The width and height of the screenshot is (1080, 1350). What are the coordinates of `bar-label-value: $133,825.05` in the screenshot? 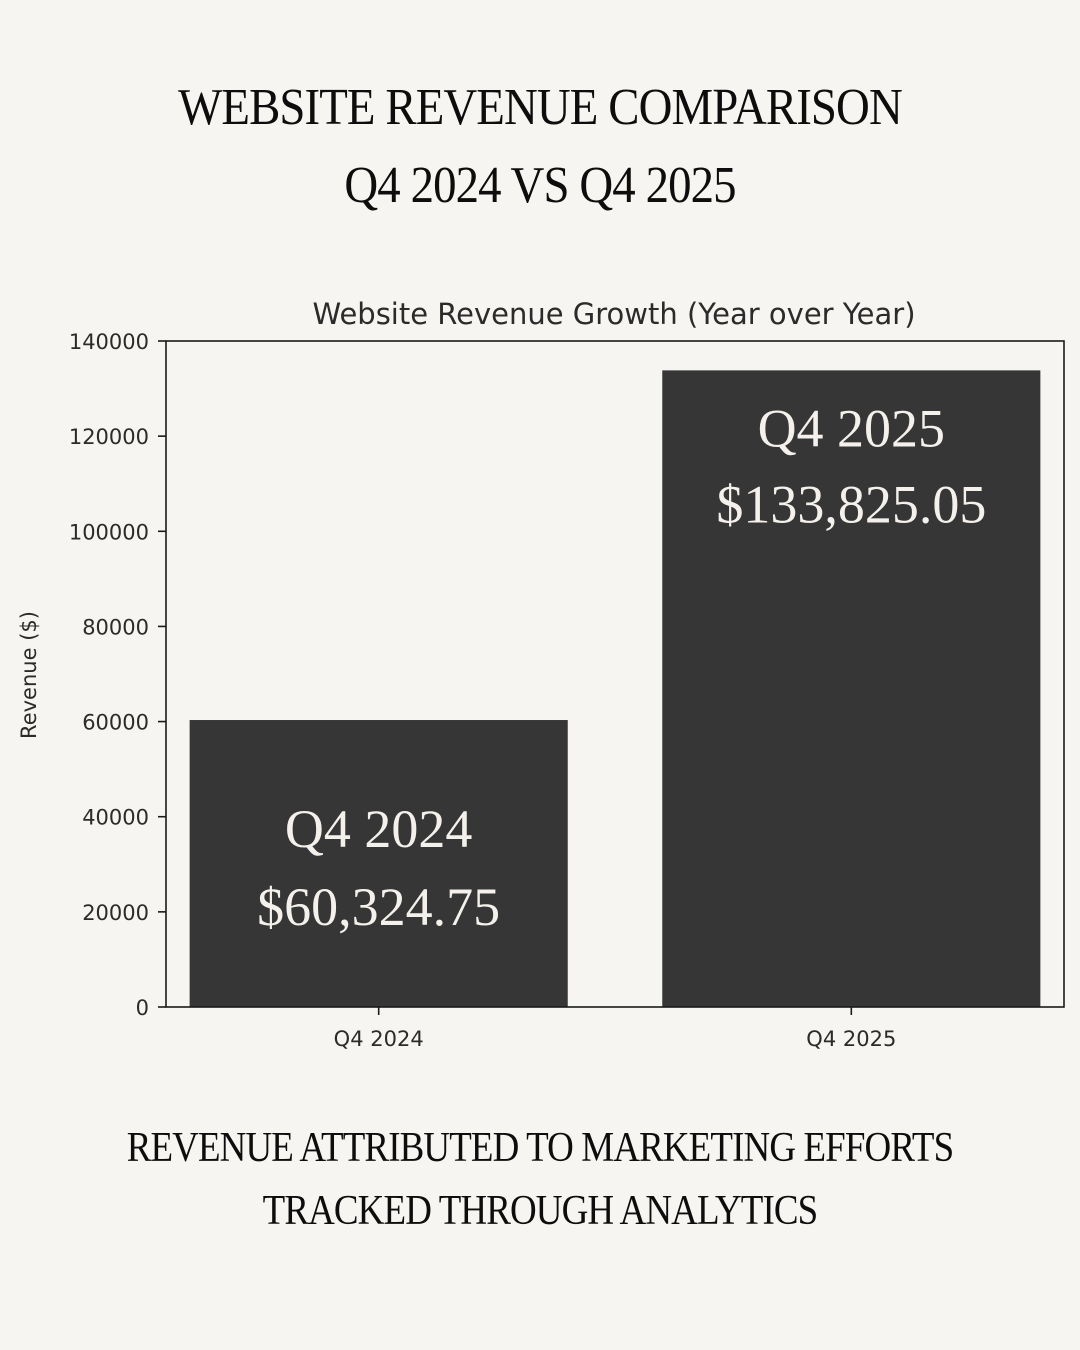 It's located at (851, 504).